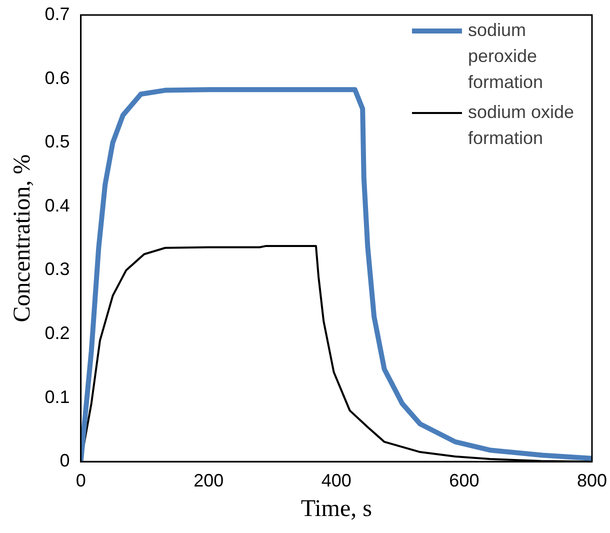 This screenshot has width=610, height=533. I want to click on y-axis-title: Concentration, %, so click(23, 238).